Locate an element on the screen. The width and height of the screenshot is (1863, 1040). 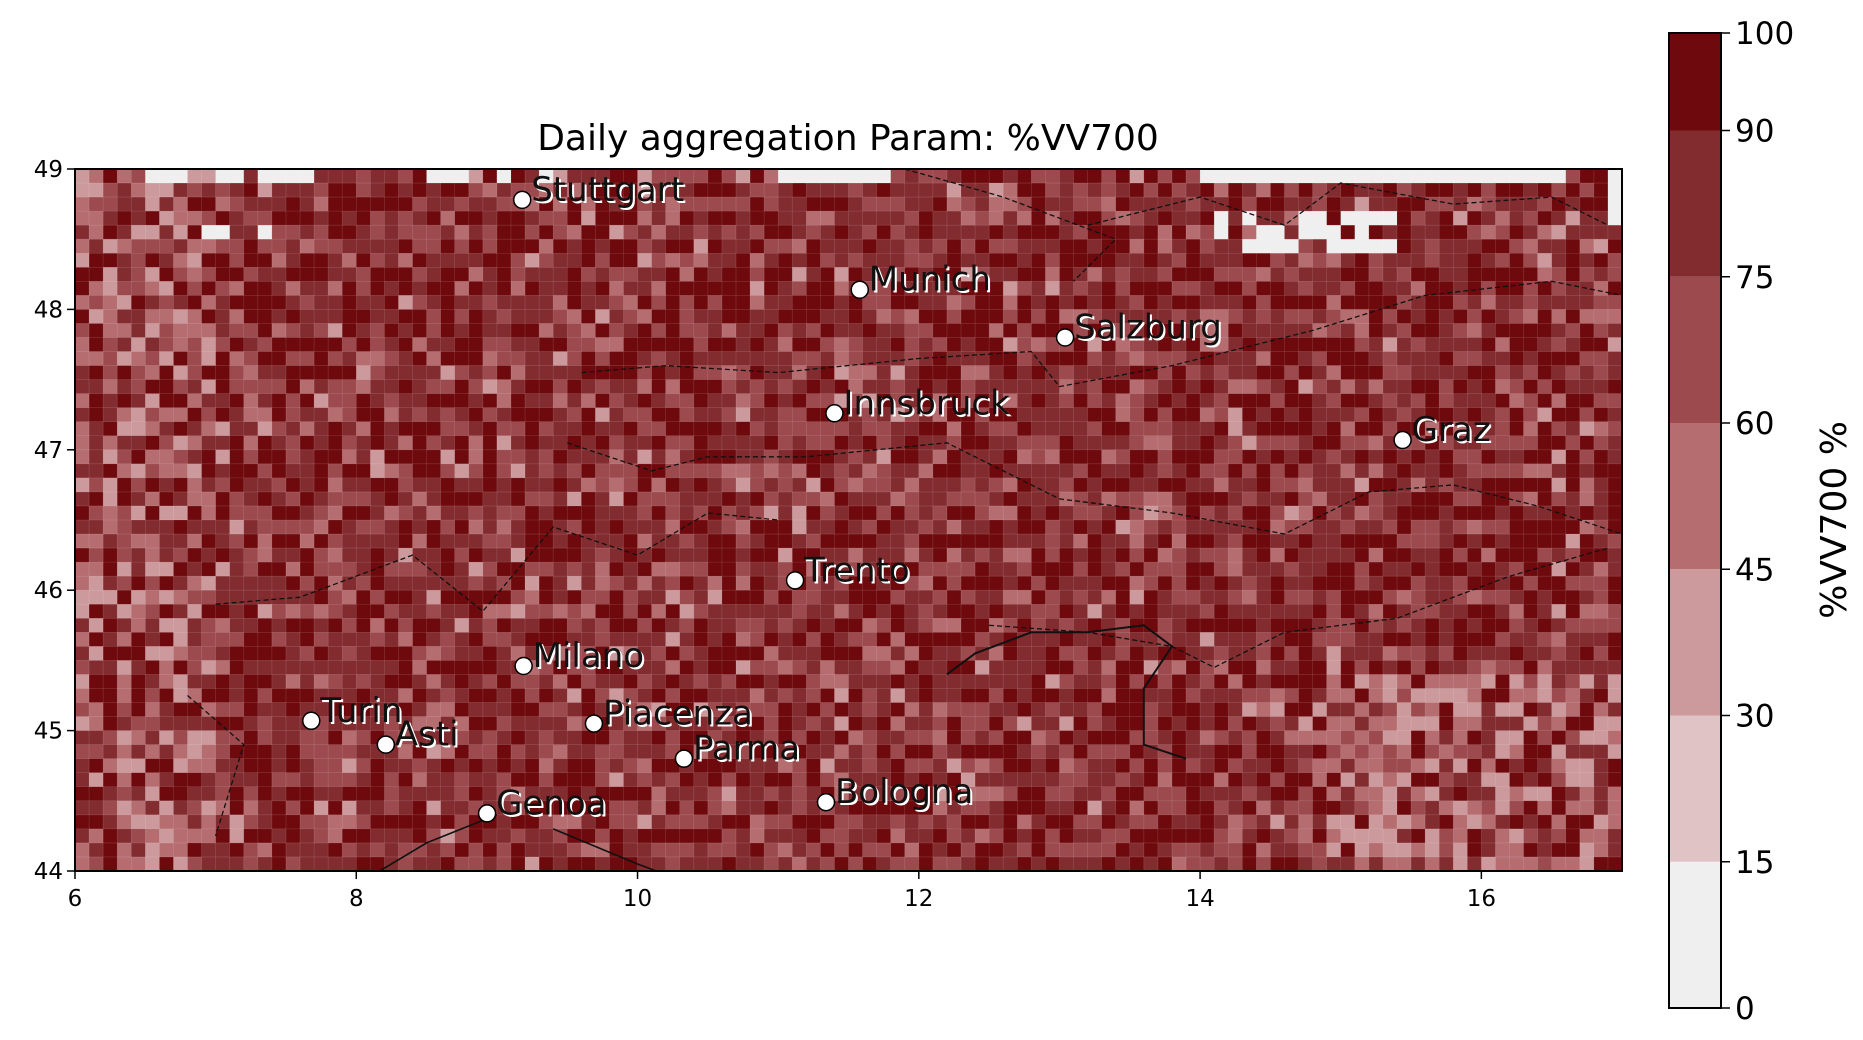
x-tick-label: 6 is located at coordinates (75, 899).